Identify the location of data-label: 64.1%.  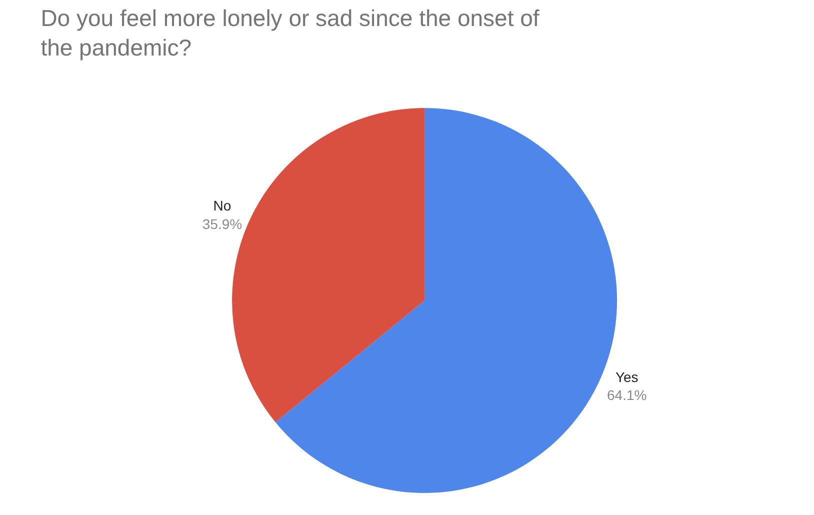
(627, 395).